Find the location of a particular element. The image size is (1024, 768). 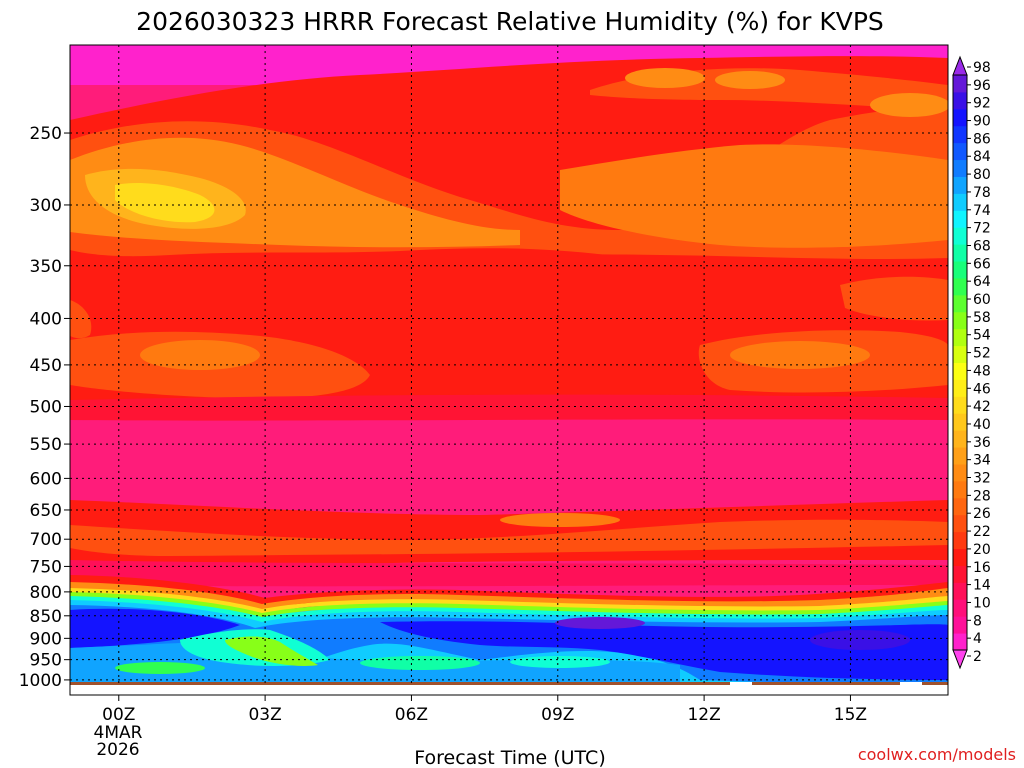

colorbar-label: 54 is located at coordinates (982, 336).